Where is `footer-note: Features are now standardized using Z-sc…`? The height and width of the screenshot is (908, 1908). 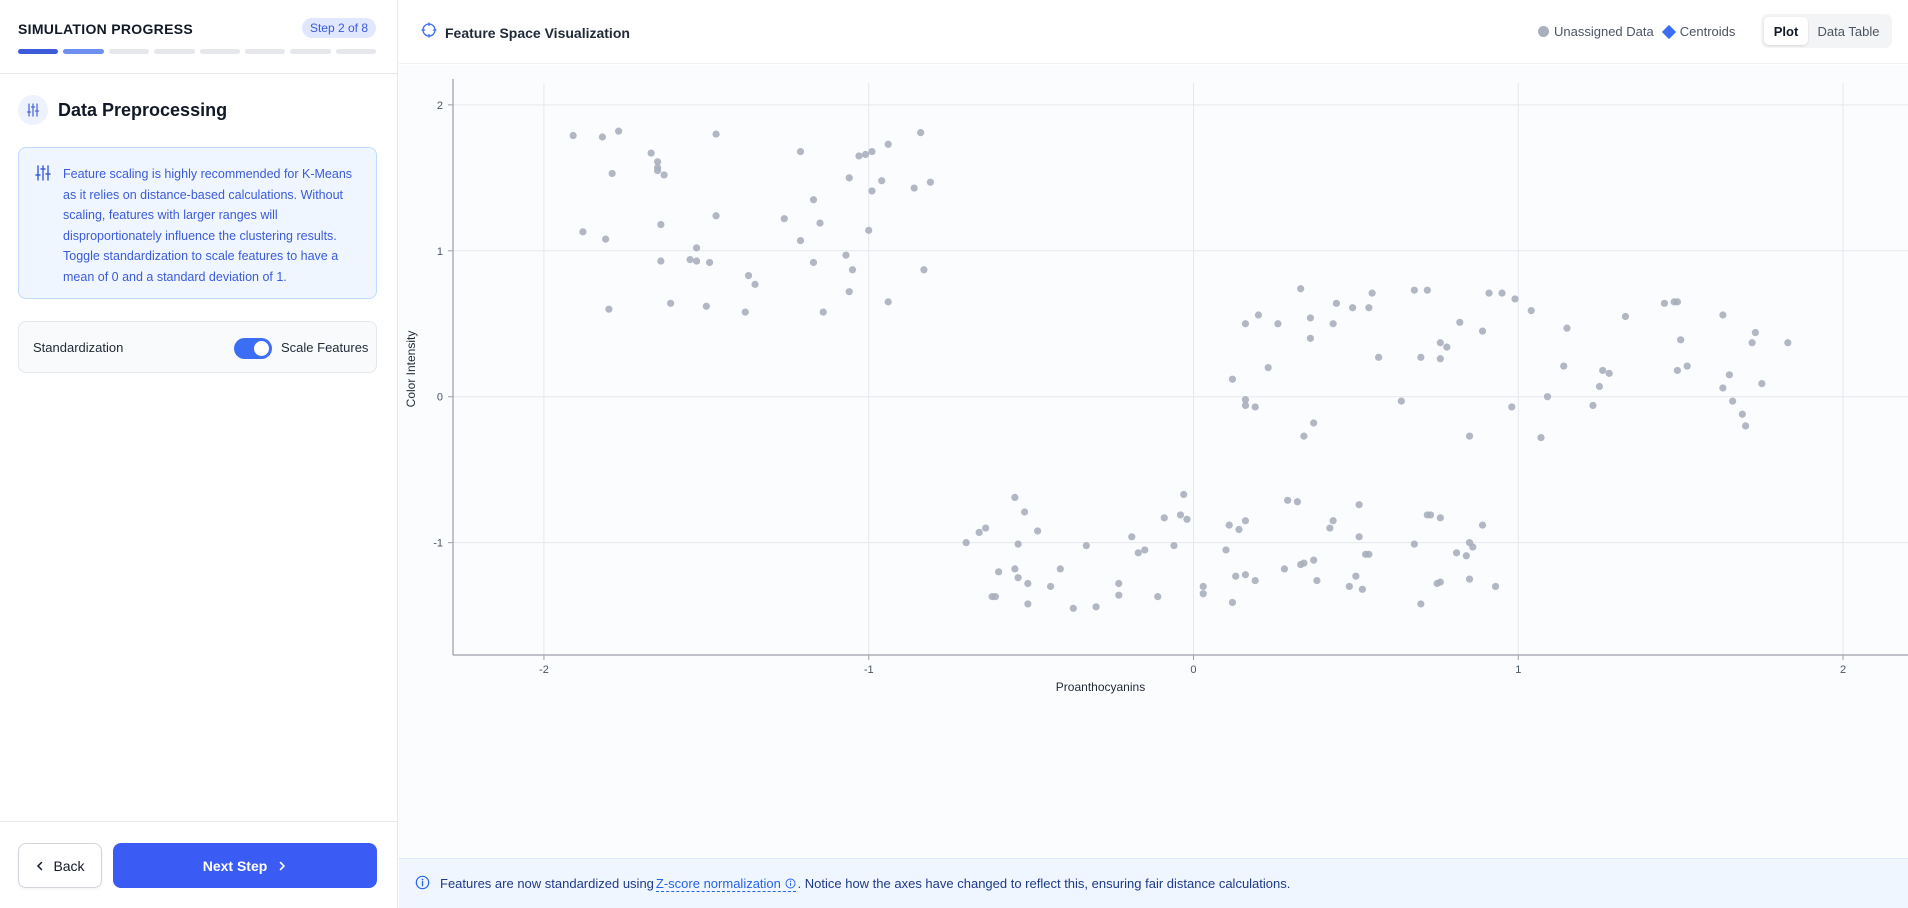 footer-note: Features are now standardized using Z-sc… is located at coordinates (1153, 883).